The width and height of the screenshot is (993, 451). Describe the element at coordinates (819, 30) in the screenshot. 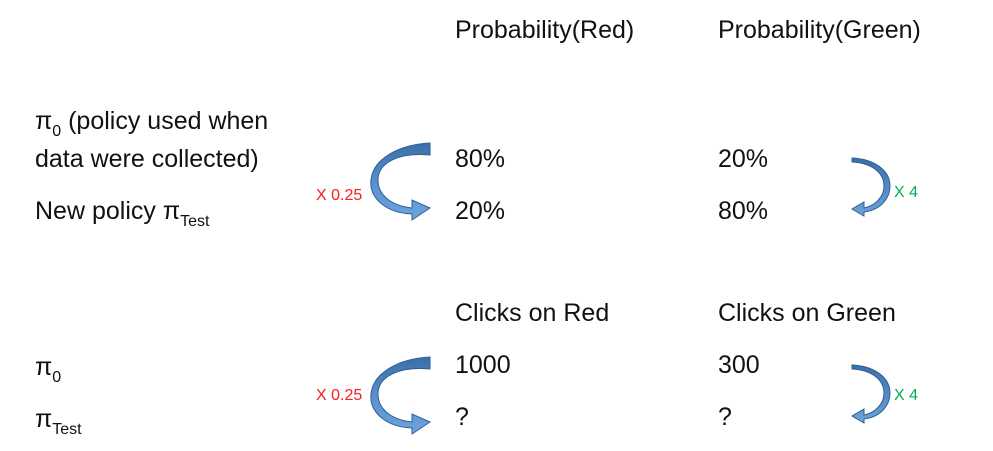

I see `header-probability-green: Probability(Green)` at that location.